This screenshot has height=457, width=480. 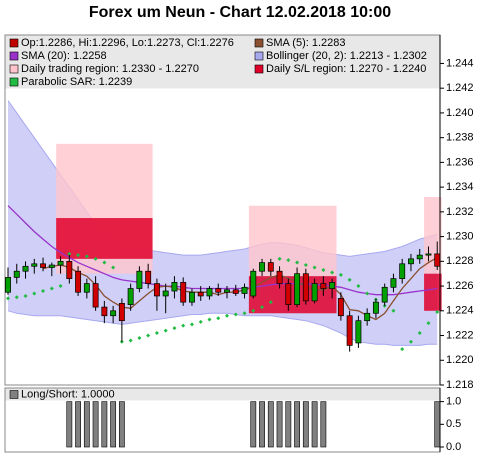 I want to click on legend-box, so click(x=222, y=62).